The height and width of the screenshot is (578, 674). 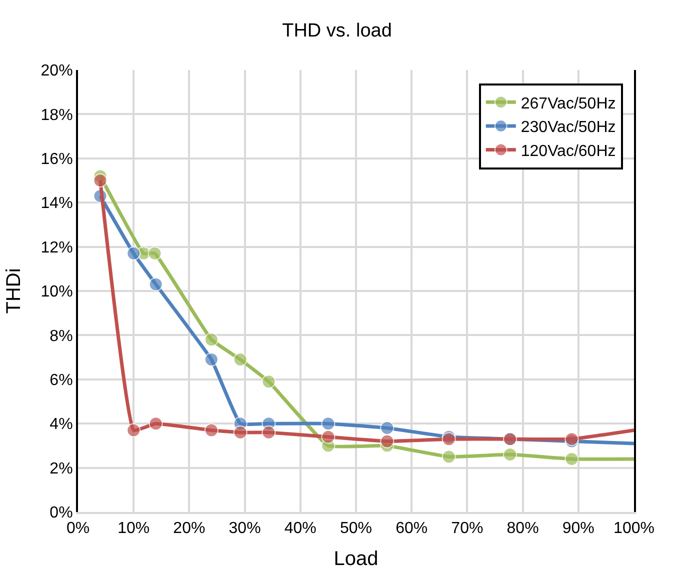 I want to click on x-tick-label: 90%, so click(x=578, y=528).